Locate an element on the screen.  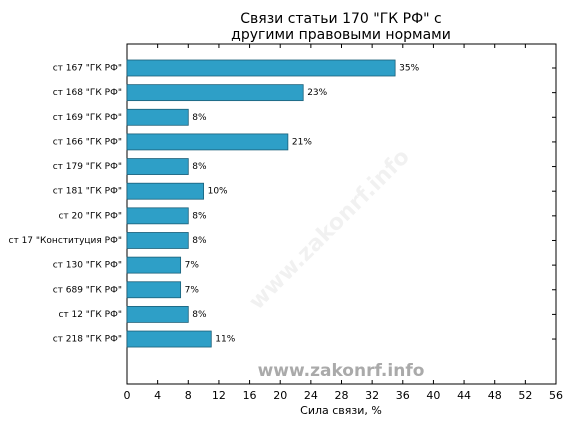
x-tick-label: 0 is located at coordinates (127, 395).